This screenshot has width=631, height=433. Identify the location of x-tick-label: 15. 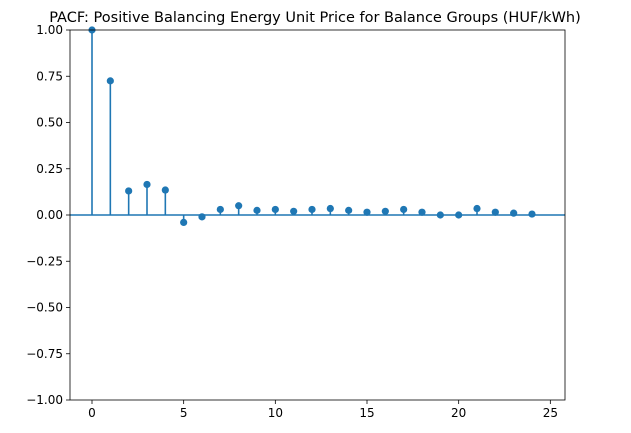
(366, 413).